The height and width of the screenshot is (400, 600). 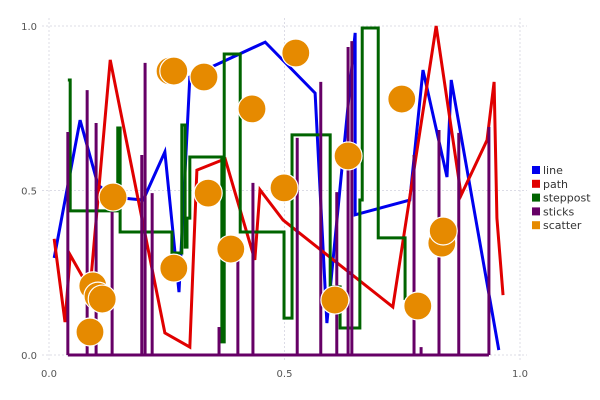 I want to click on legend-label-sticks: sticks, so click(x=559, y=211).